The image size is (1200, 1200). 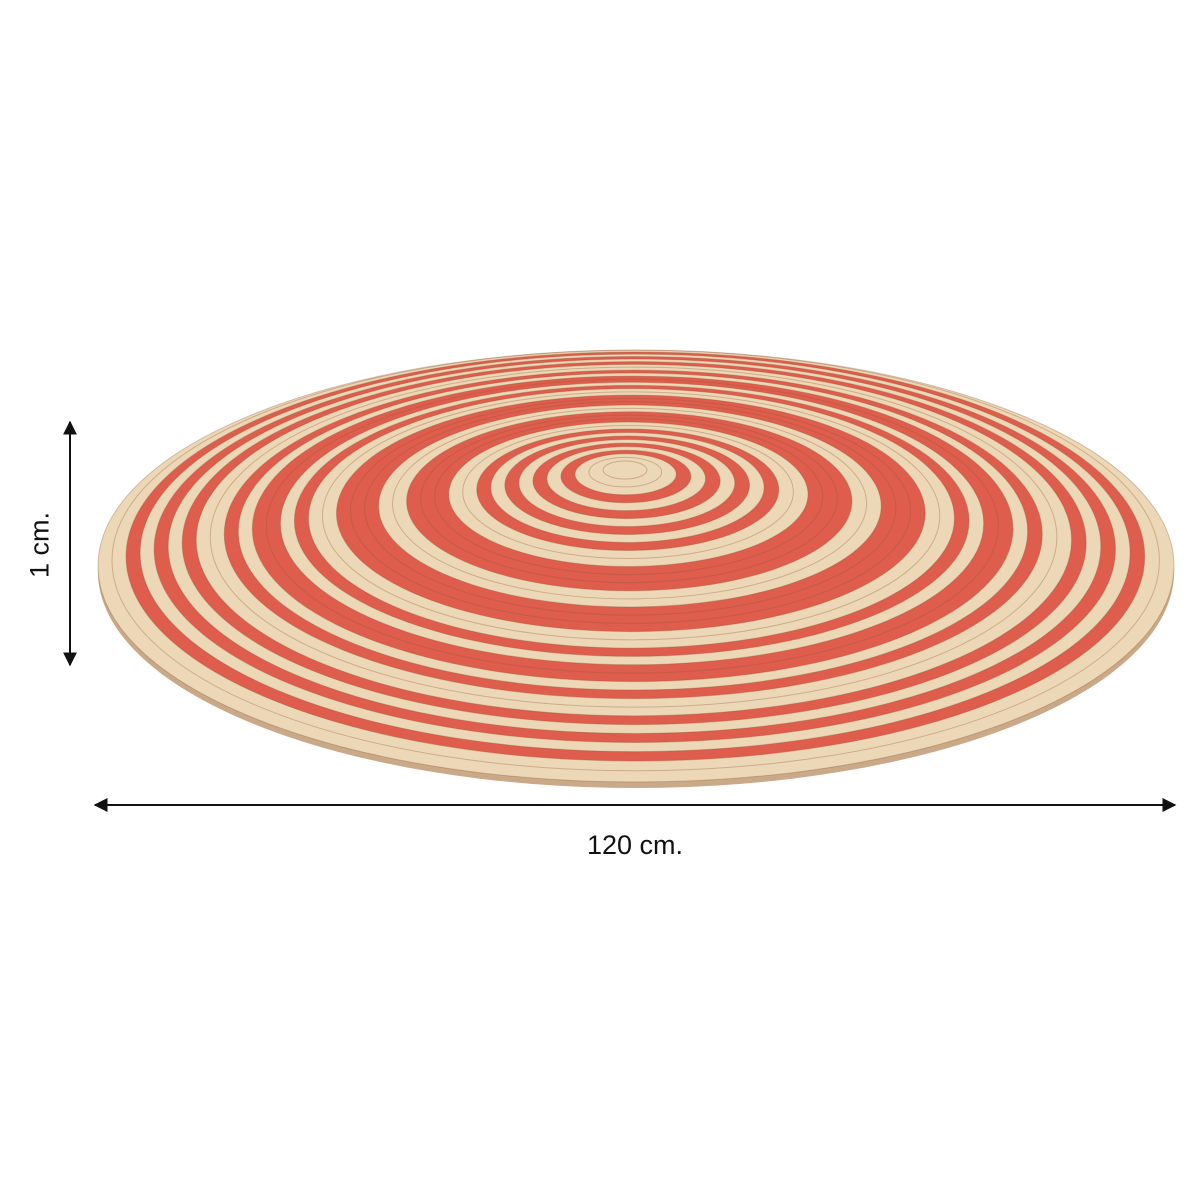 I want to click on height-dimension-label: 1 cm., so click(x=39, y=545).